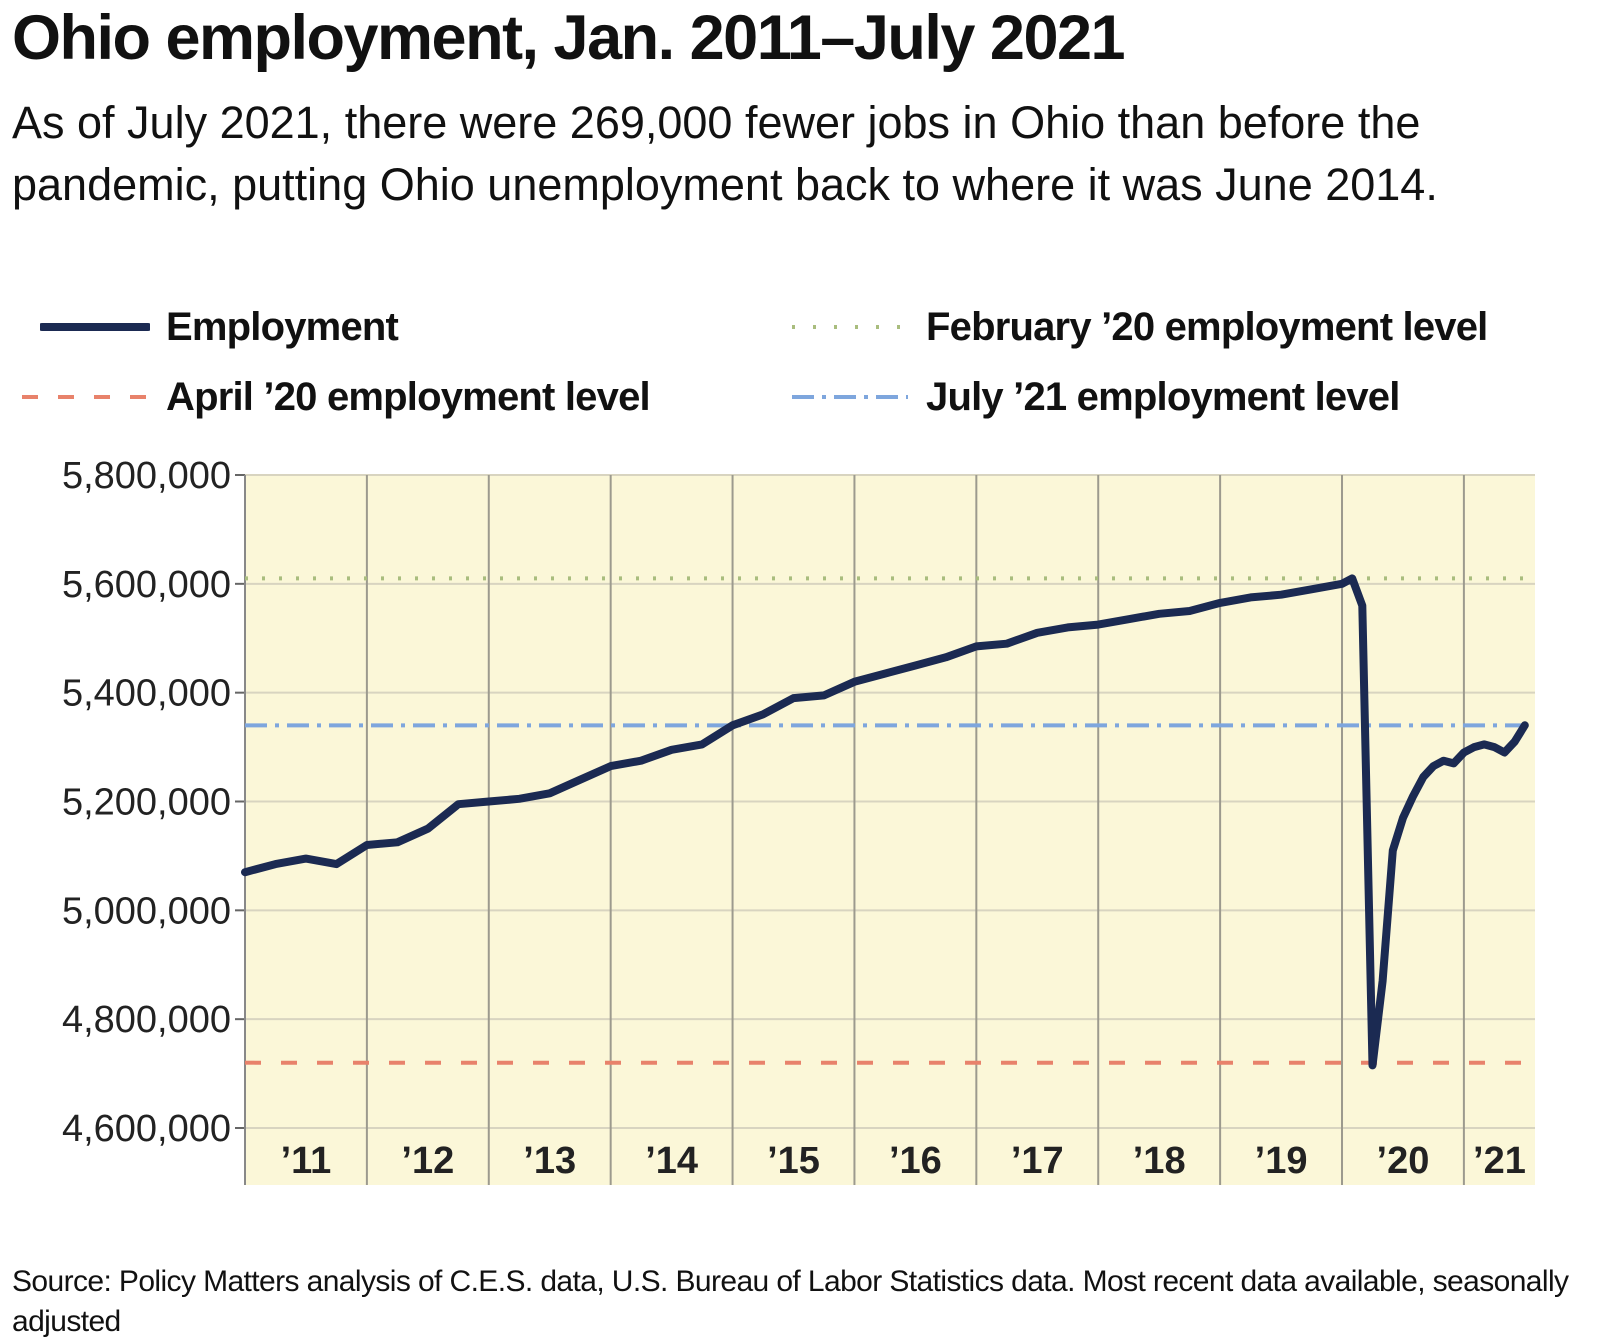 The height and width of the screenshot is (1344, 1600). What do you see at coordinates (850, 327) in the screenshot?
I see `legend-swatch-feb20` at bounding box center [850, 327].